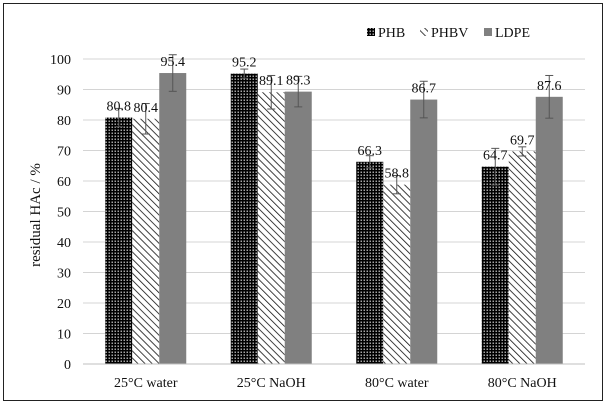  What do you see at coordinates (64, 243) in the screenshot?
I see `y-tick-label: 40` at bounding box center [64, 243].